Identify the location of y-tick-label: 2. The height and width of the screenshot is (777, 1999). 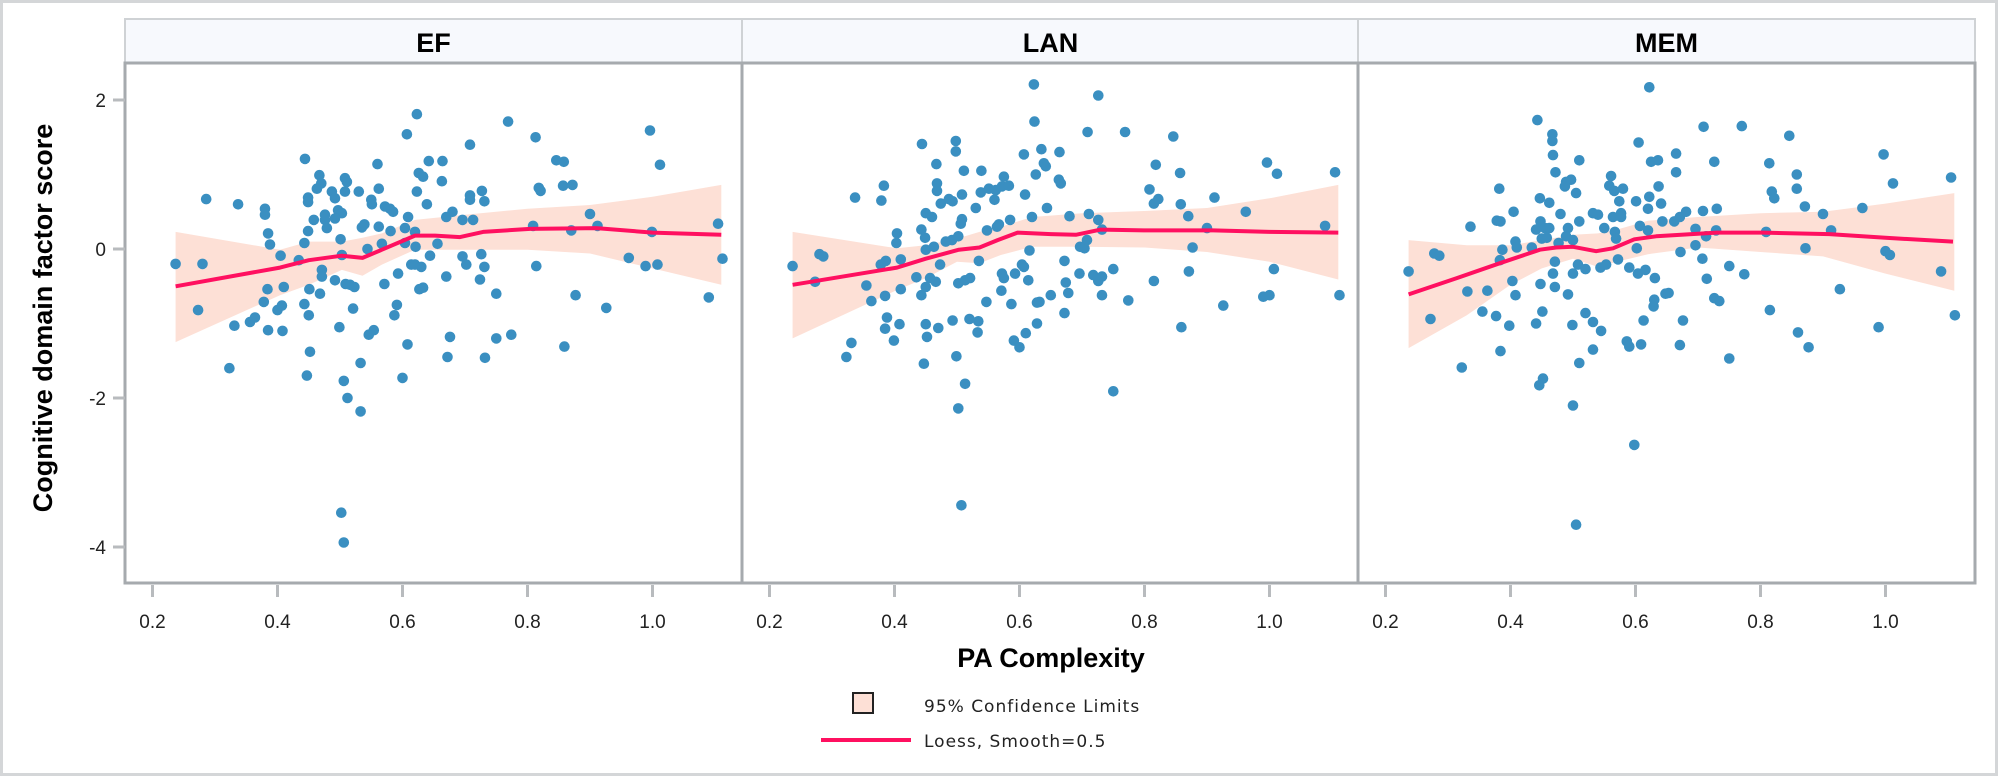
(100, 101).